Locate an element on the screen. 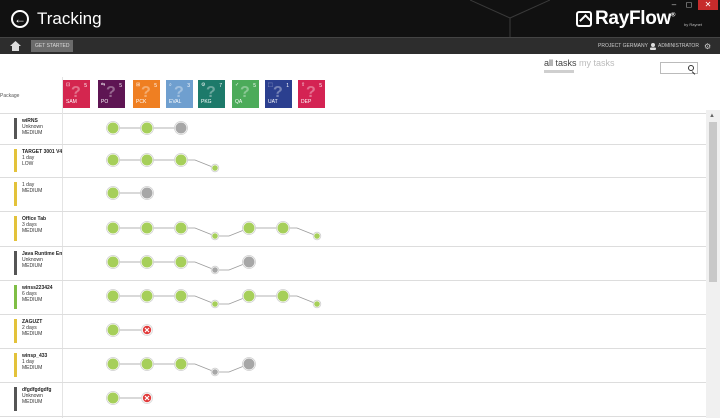 The image size is (720, 418). phase-tile-6: ⬚? 1 UAT is located at coordinates (278, 94).